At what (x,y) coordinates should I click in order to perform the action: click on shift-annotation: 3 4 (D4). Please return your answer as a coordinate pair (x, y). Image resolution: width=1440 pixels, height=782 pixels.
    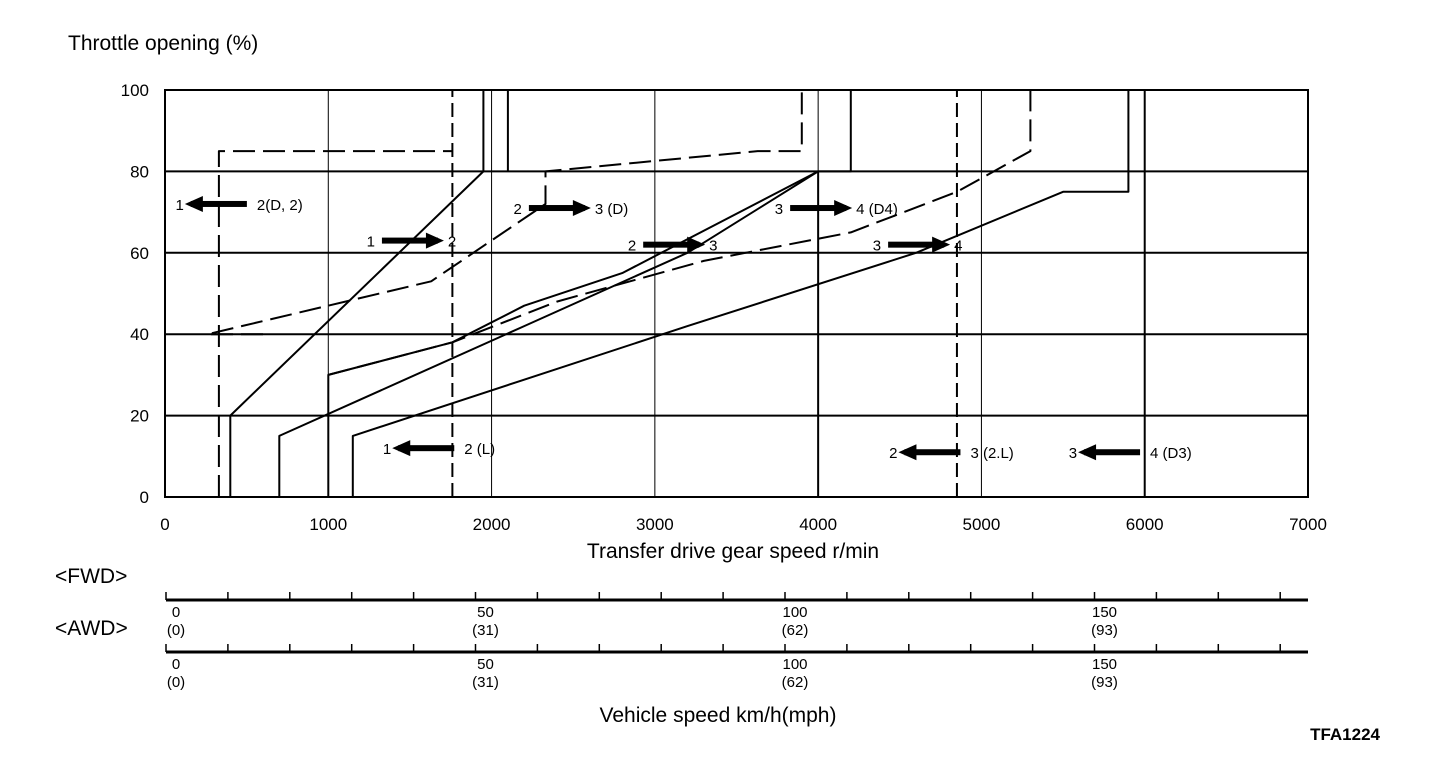
    Looking at the image, I should click on (836, 209).